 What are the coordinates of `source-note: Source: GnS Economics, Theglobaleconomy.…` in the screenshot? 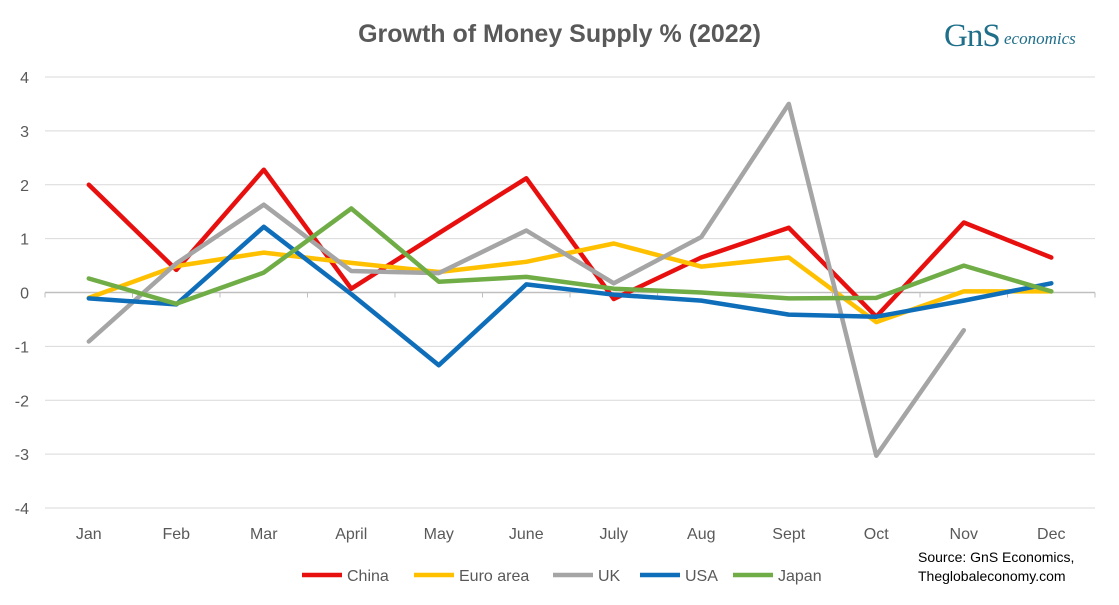 It's located at (996, 567).